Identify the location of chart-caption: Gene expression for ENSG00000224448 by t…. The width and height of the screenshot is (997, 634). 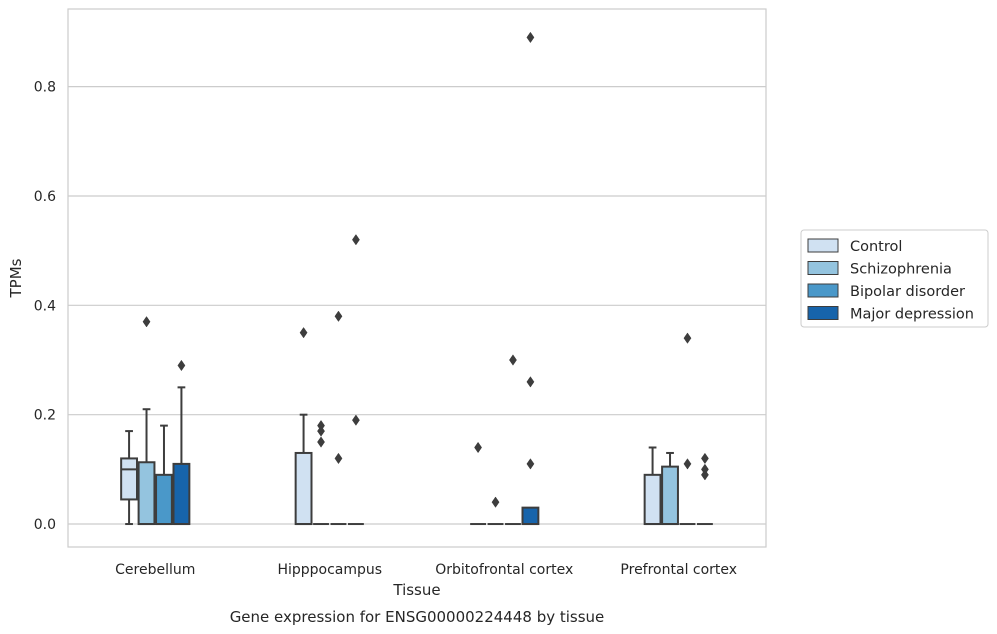
(417, 617).